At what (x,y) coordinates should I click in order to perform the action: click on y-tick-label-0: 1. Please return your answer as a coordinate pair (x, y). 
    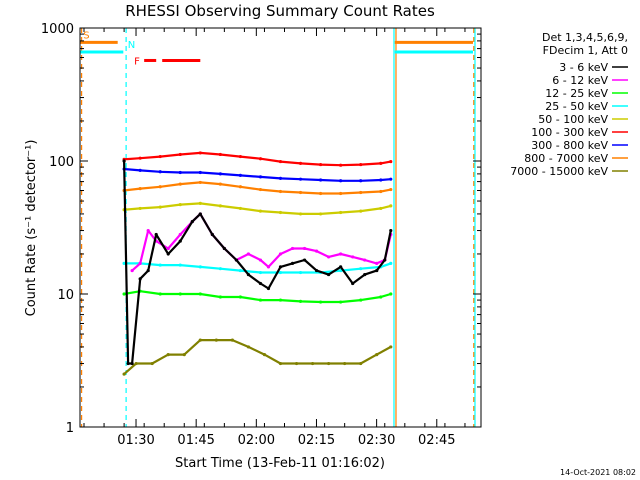
    Looking at the image, I should click on (70, 428).